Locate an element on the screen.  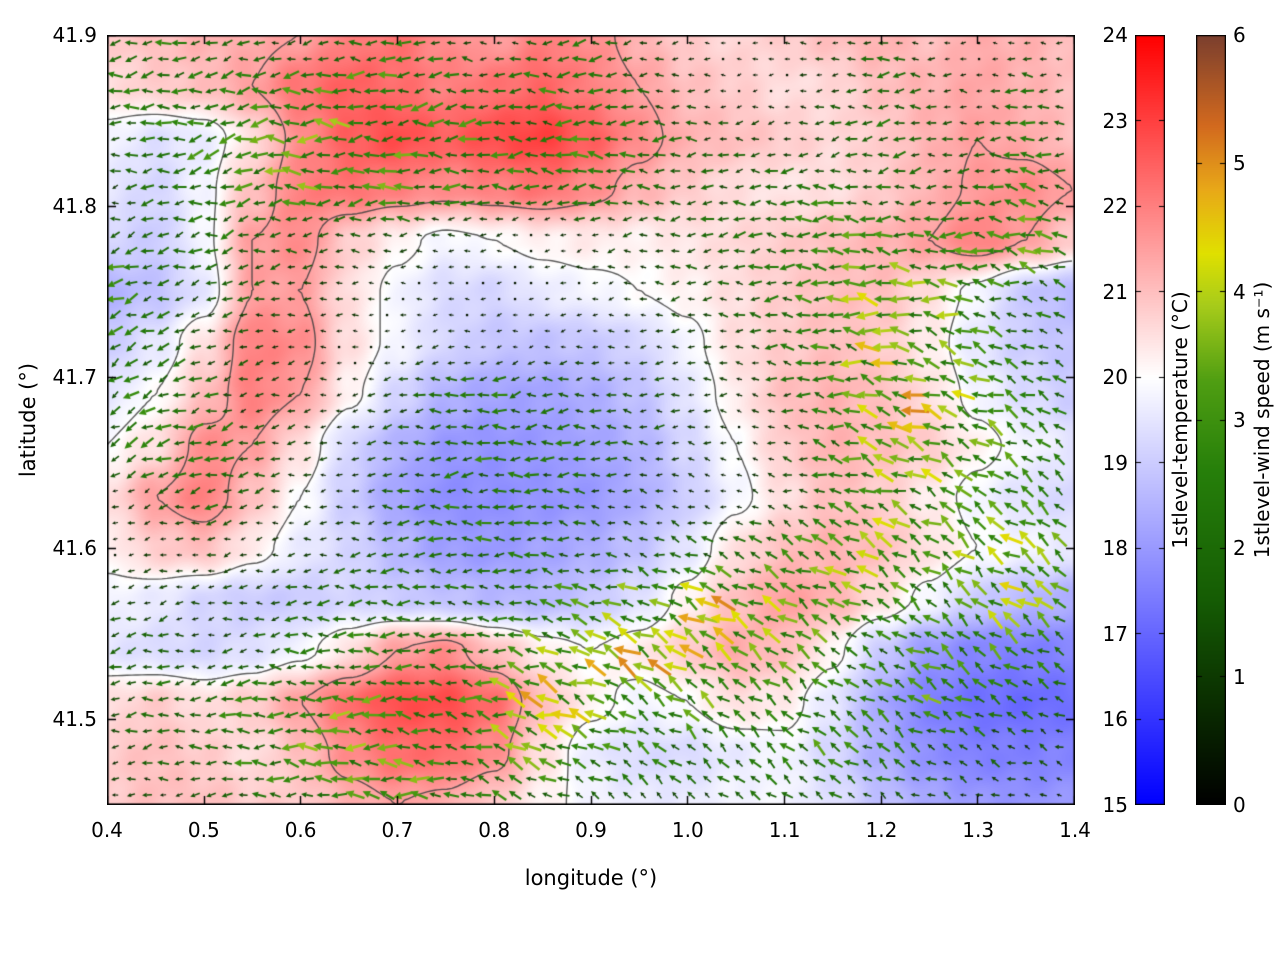
x-tick-label: 1.1 is located at coordinates (784, 830).